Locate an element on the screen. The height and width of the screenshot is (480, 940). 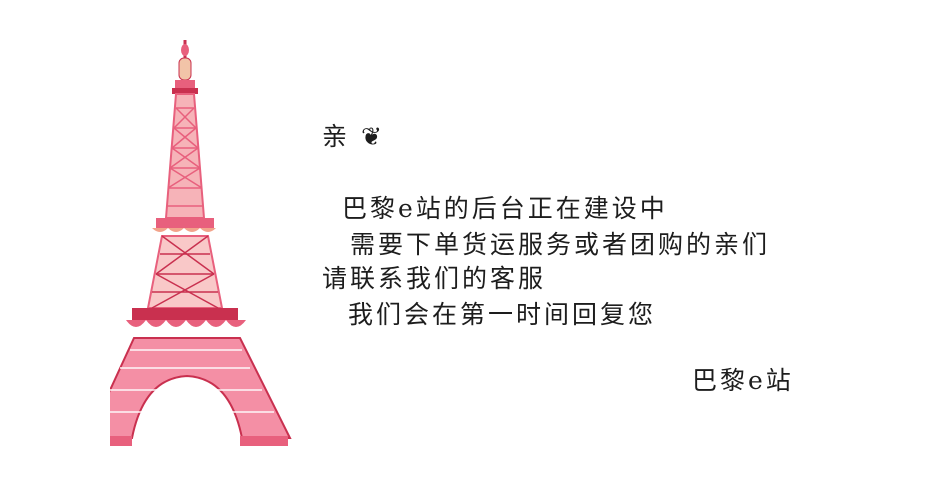
message-line-2: 需要下单货运服务或者团购的亲们 is located at coordinates (560, 244).